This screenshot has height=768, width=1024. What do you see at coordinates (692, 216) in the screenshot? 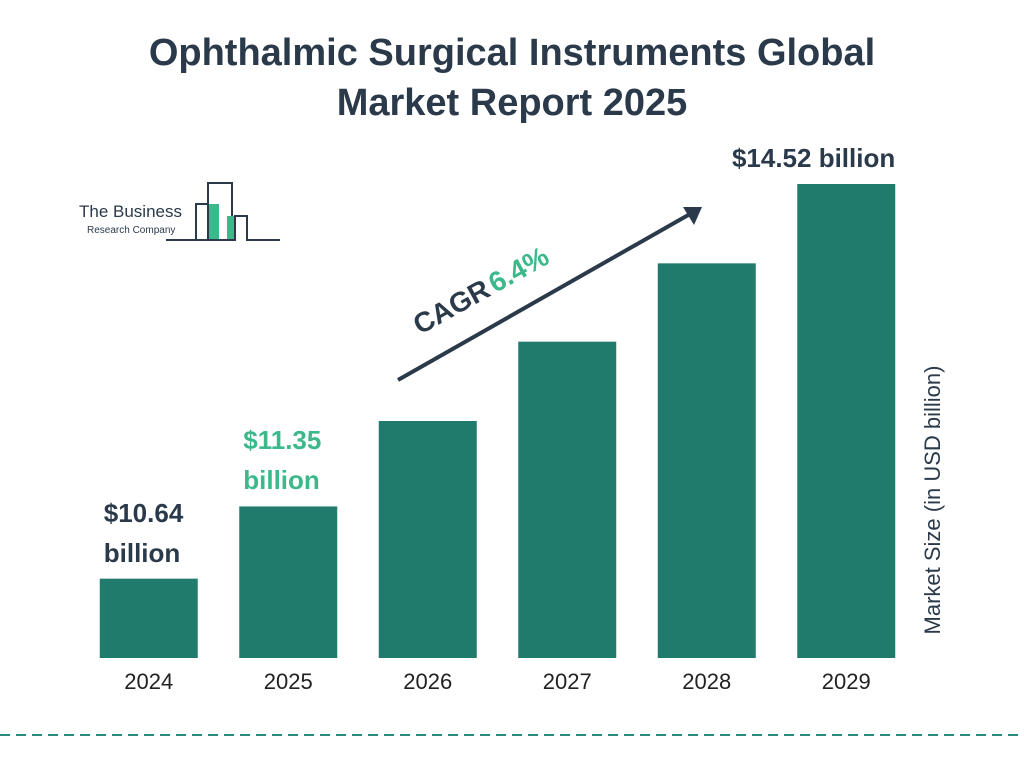
I see `cagr-arrowhead` at bounding box center [692, 216].